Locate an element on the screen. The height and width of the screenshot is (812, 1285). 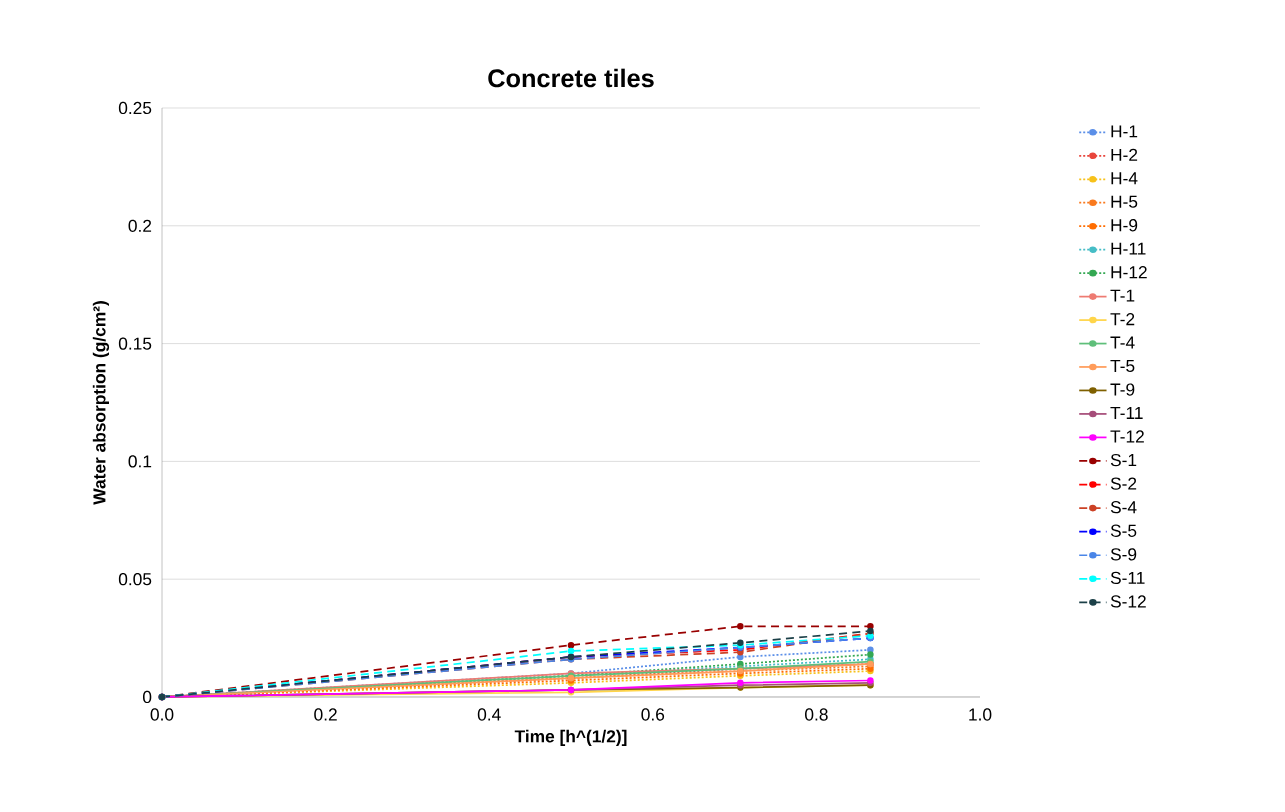
legend-label: H-4 is located at coordinates (1124, 178).